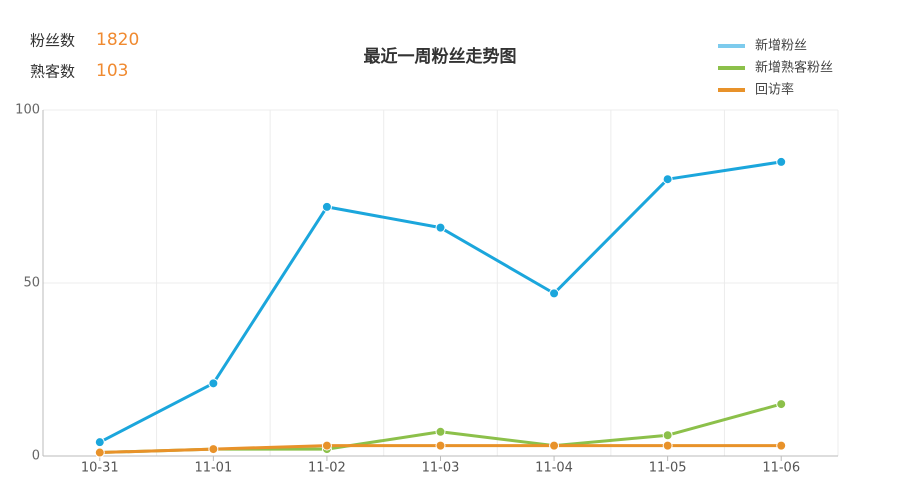 This screenshot has height=491, width=902. I want to click on x-tick-label: 11-04, so click(554, 468).